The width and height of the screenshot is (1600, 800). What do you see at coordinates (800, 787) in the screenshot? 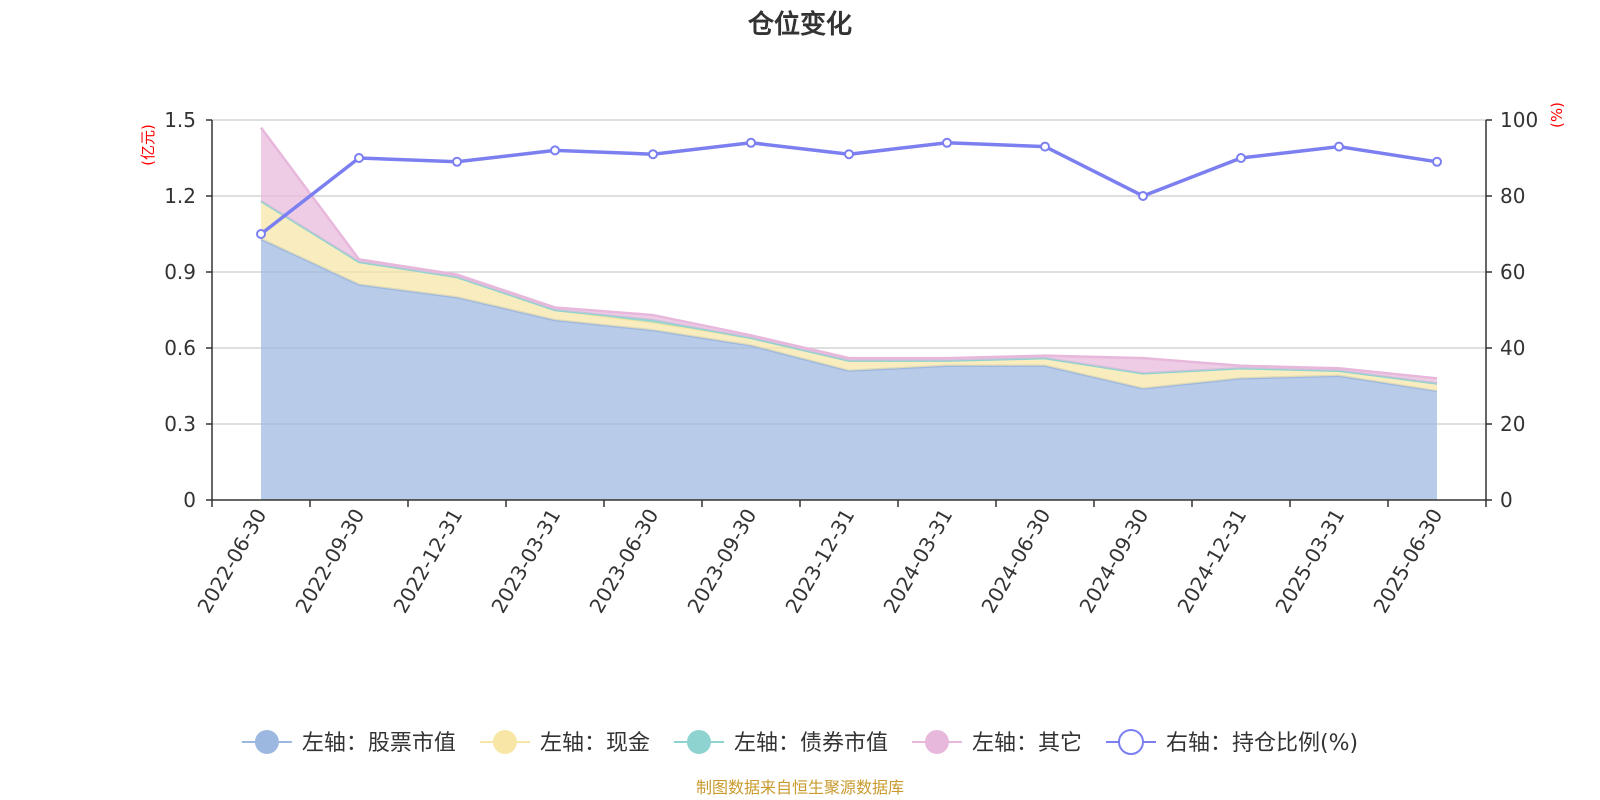
I see `data-source-note: 制图数据来自恒生聚源数据库` at bounding box center [800, 787].